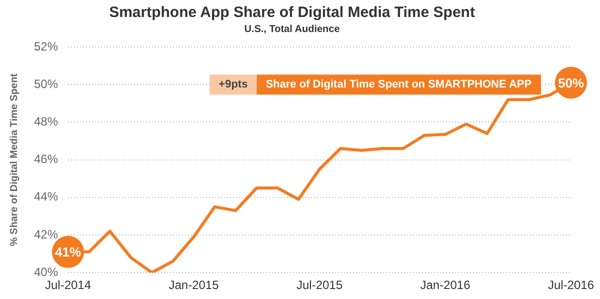  What do you see at coordinates (571, 285) in the screenshot?
I see `x-tick-label: Jul-2016` at bounding box center [571, 285].